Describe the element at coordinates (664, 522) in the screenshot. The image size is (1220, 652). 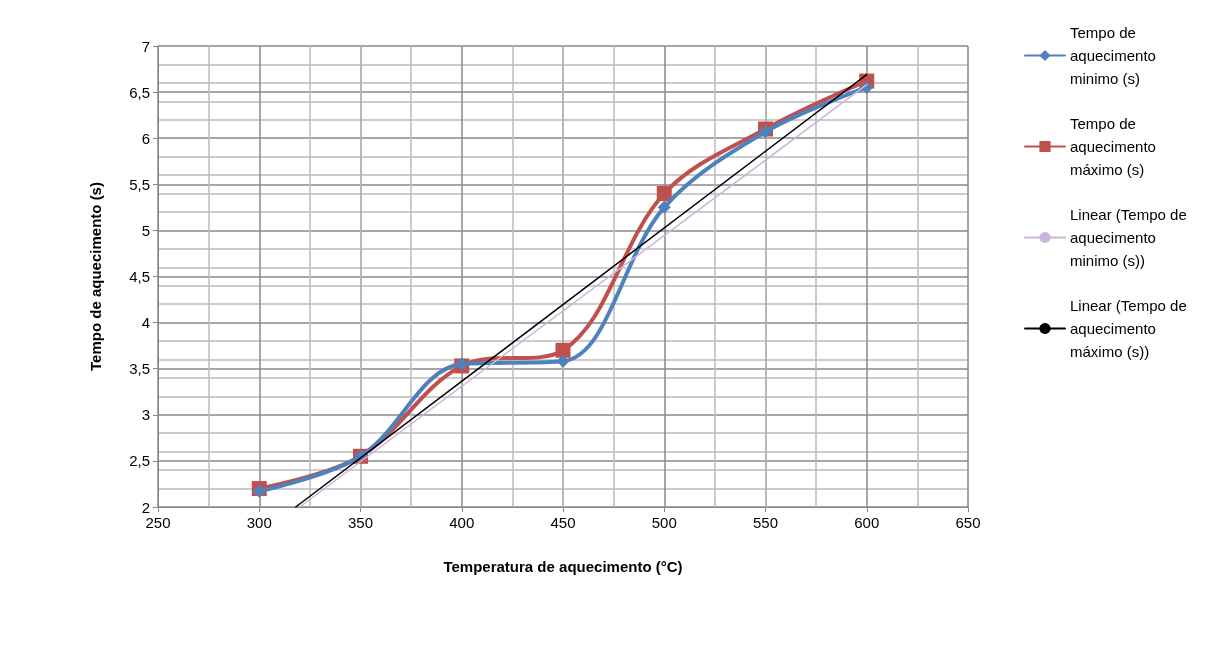
I see `x-tick-label: 500` at that location.